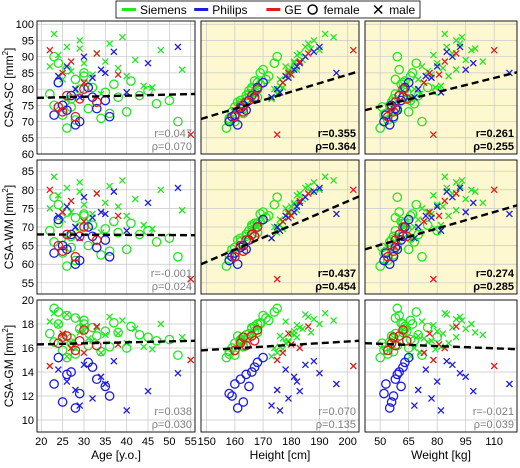  I want to click on x-axis-label: Weight [kg], so click(441, 455).